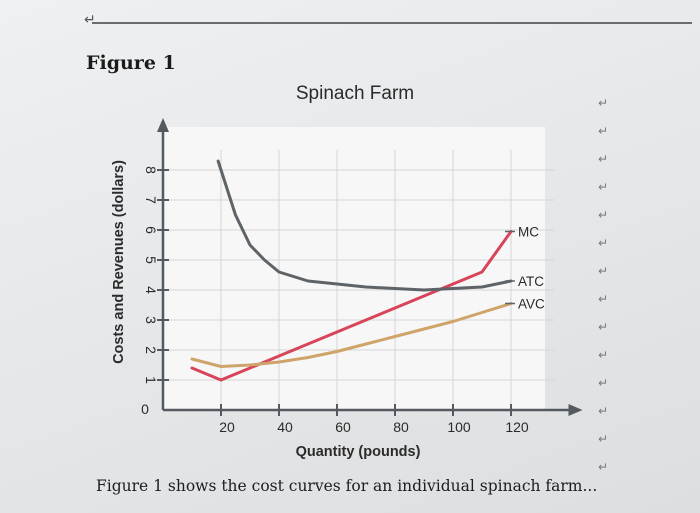 Image resolution: width=700 pixels, height=513 pixels. I want to click on y-tick-label: 6, so click(151, 230).